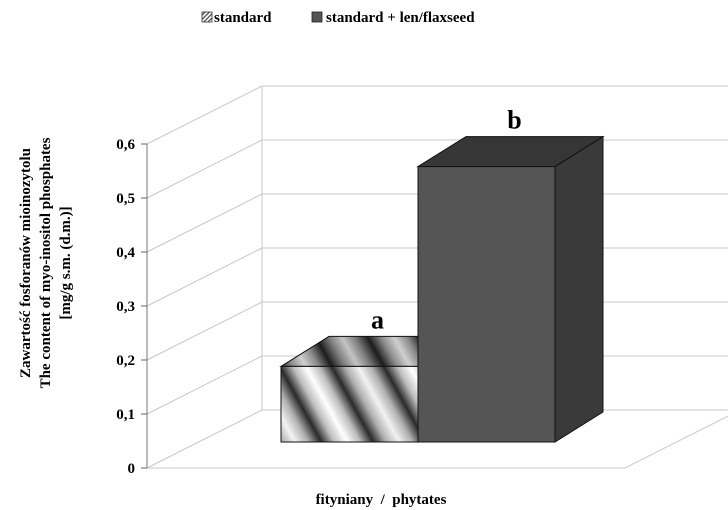  I want to click on x-axis-title: fityniany / phytates, so click(381, 500).